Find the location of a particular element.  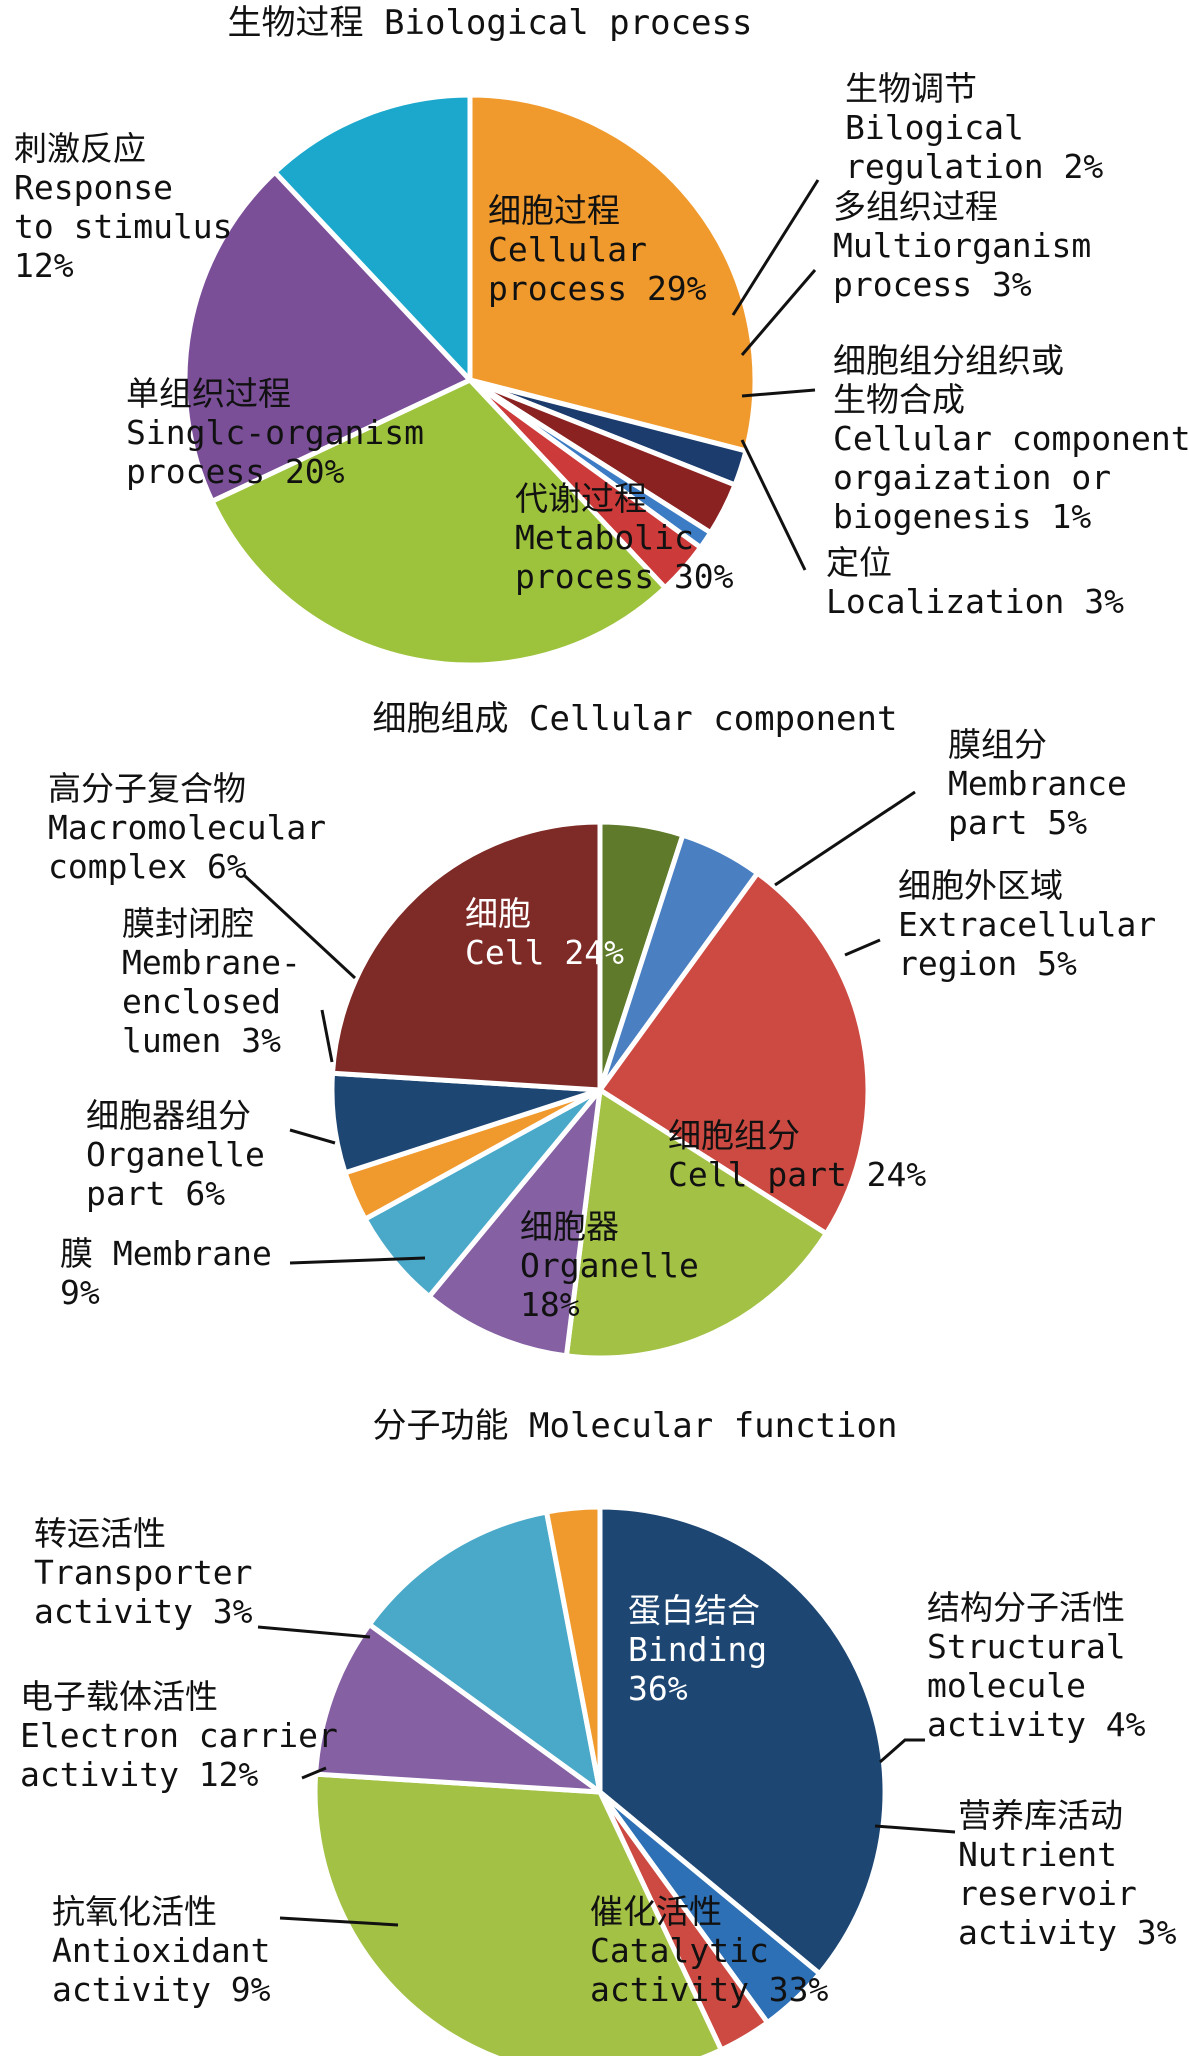

chart-title: 分子功能 Molecular function is located at coordinates (635, 1426).